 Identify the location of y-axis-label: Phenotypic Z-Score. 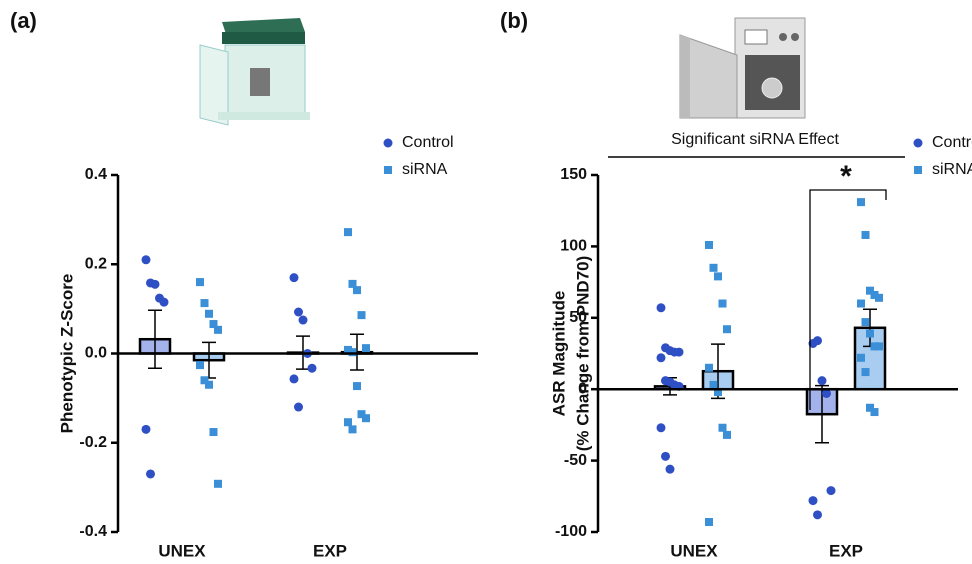
(66, 354).